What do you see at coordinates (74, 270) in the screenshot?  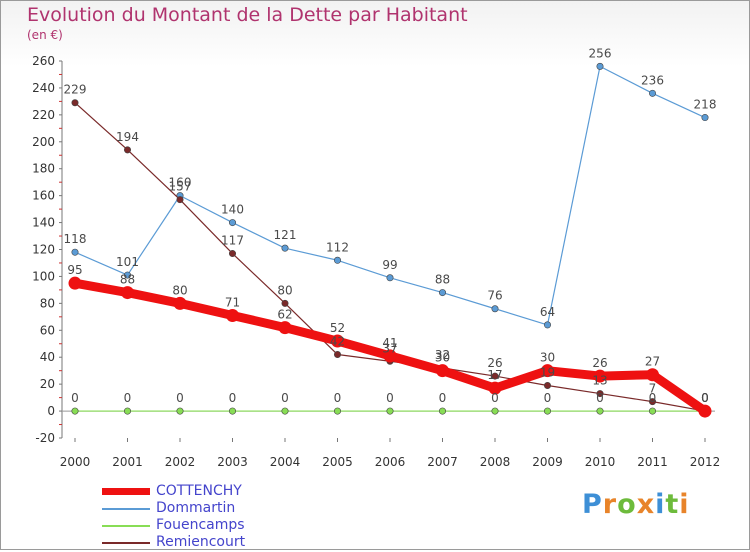 I see `data-label-cottenchy: 95` at bounding box center [74, 270].